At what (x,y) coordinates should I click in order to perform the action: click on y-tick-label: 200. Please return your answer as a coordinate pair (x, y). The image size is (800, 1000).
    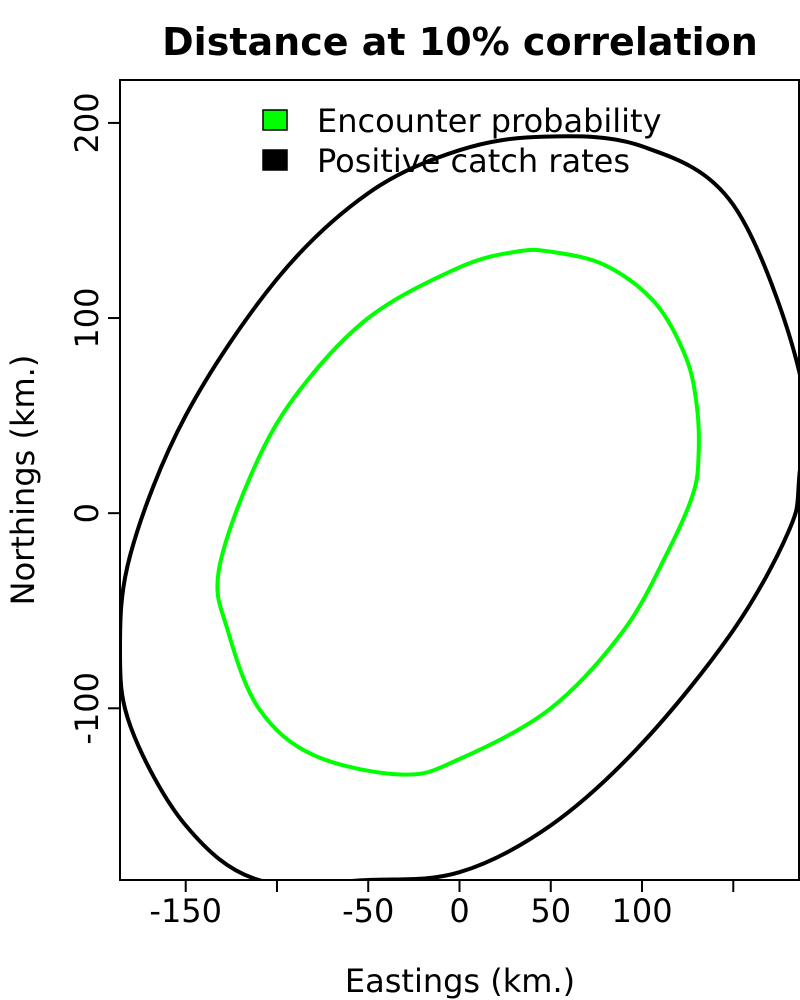
    Looking at the image, I should click on (87, 122).